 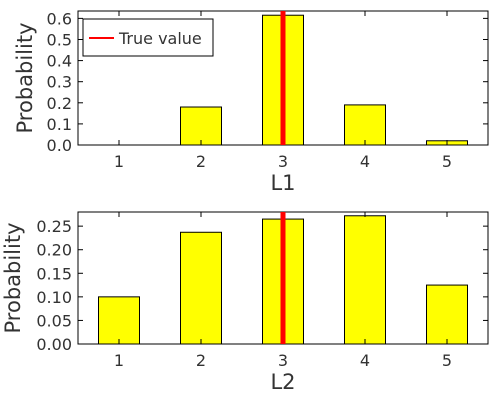 What do you see at coordinates (59, 39) in the screenshot?
I see `y-tick-label: 0.5` at bounding box center [59, 39].